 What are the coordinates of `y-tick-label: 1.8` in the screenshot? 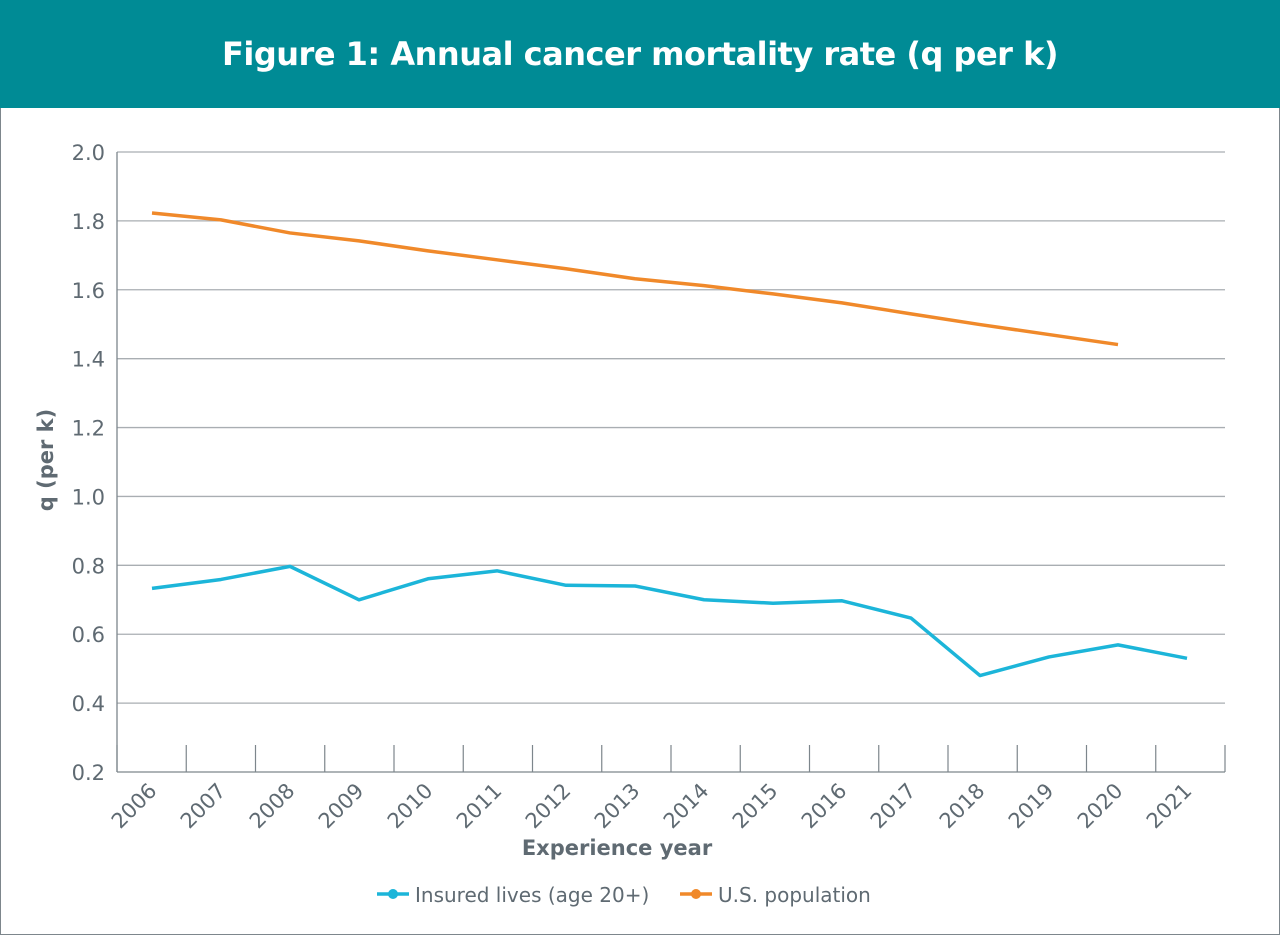 It's located at (88, 222).